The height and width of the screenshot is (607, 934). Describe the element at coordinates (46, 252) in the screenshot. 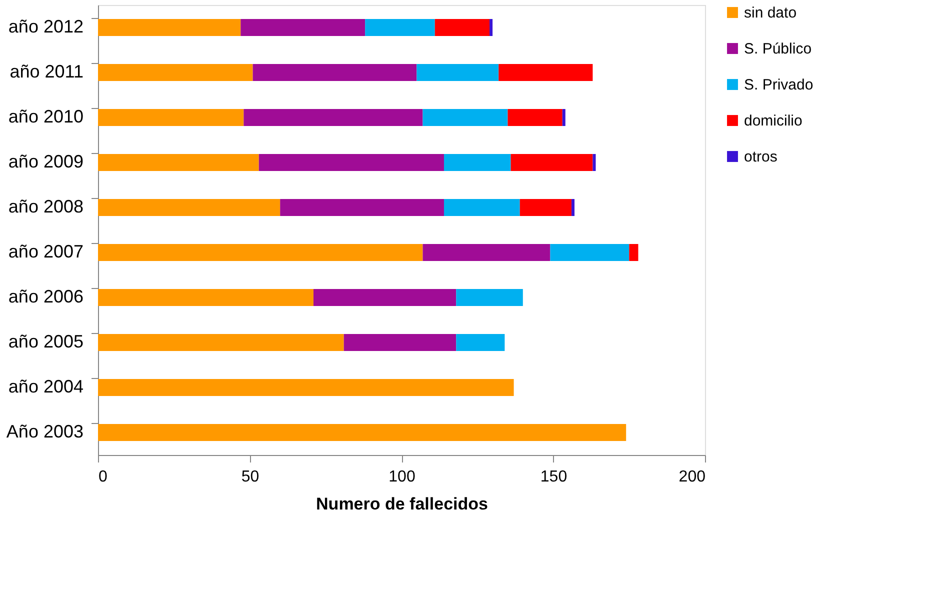

I see `y-tick-label: año 2007` at that location.